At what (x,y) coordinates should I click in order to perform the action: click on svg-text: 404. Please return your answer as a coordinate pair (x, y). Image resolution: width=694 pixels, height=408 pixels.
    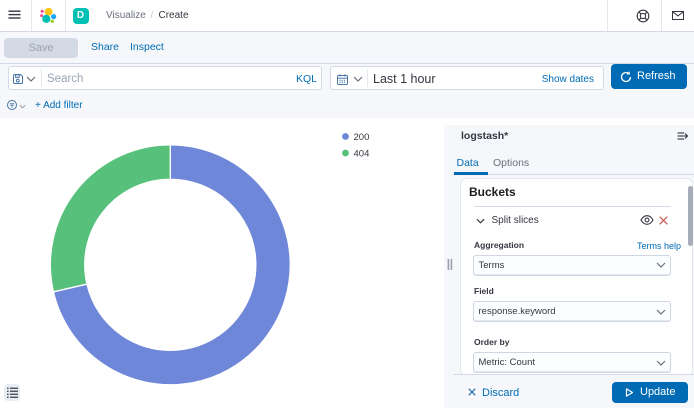
    Looking at the image, I should click on (362, 154).